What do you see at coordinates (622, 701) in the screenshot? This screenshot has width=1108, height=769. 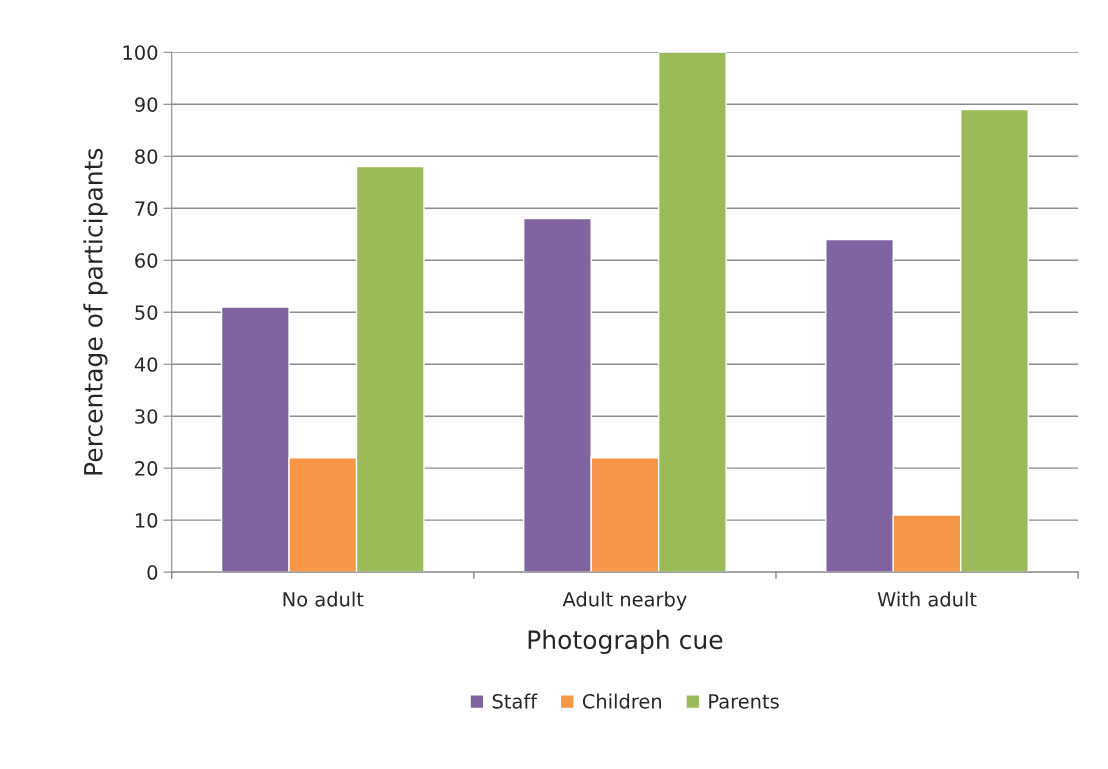 I see `legend-label: Children` at bounding box center [622, 701].